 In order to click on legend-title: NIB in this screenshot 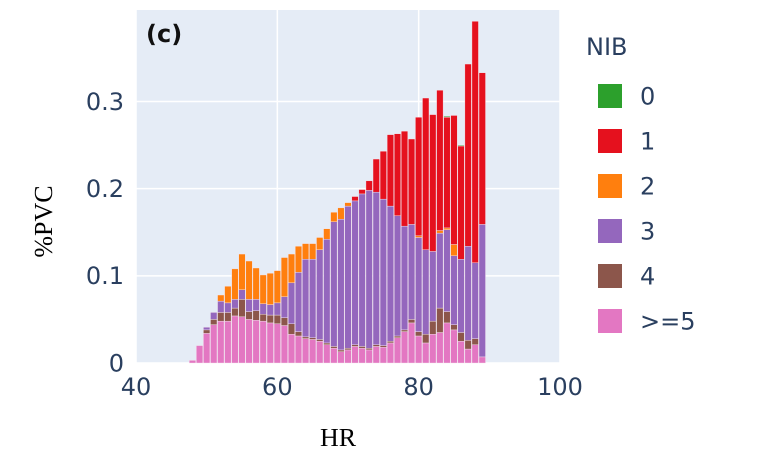, I will do `click(607, 47)`.